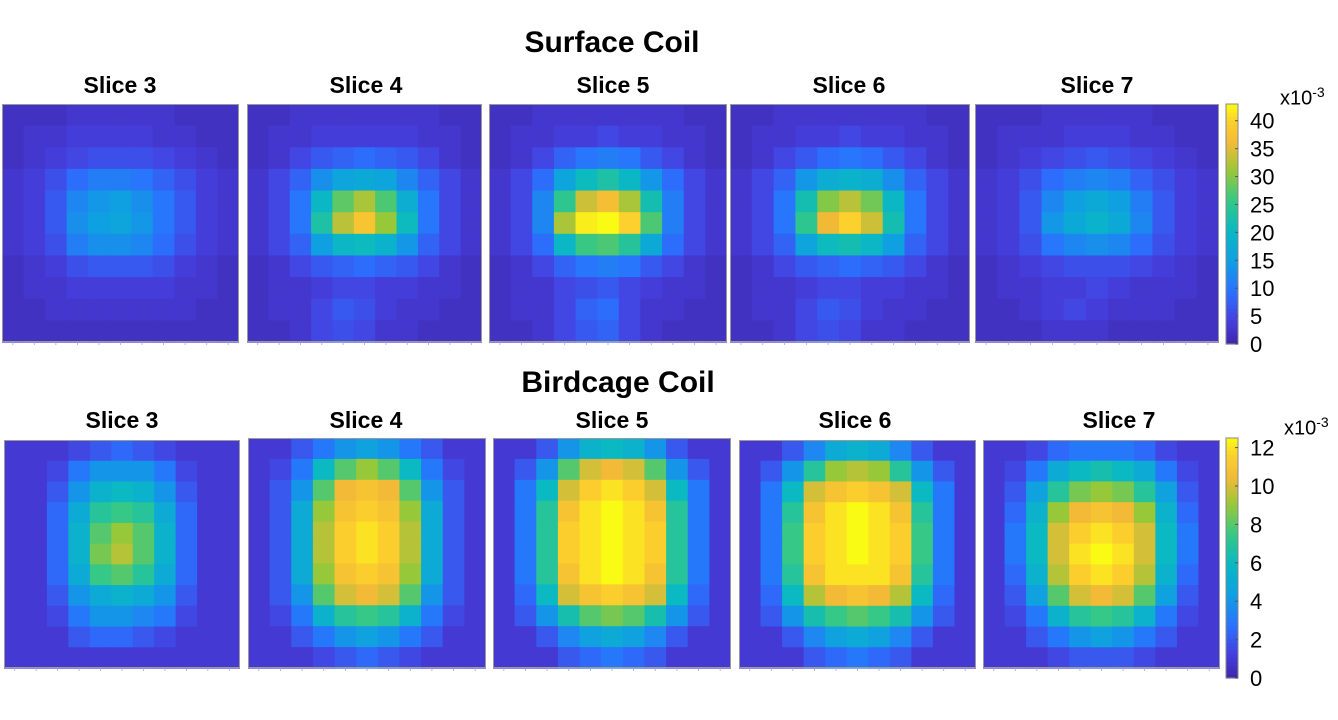 The width and height of the screenshot is (1338, 720). I want to click on colorbar-tick-label: 20, so click(1262, 232).